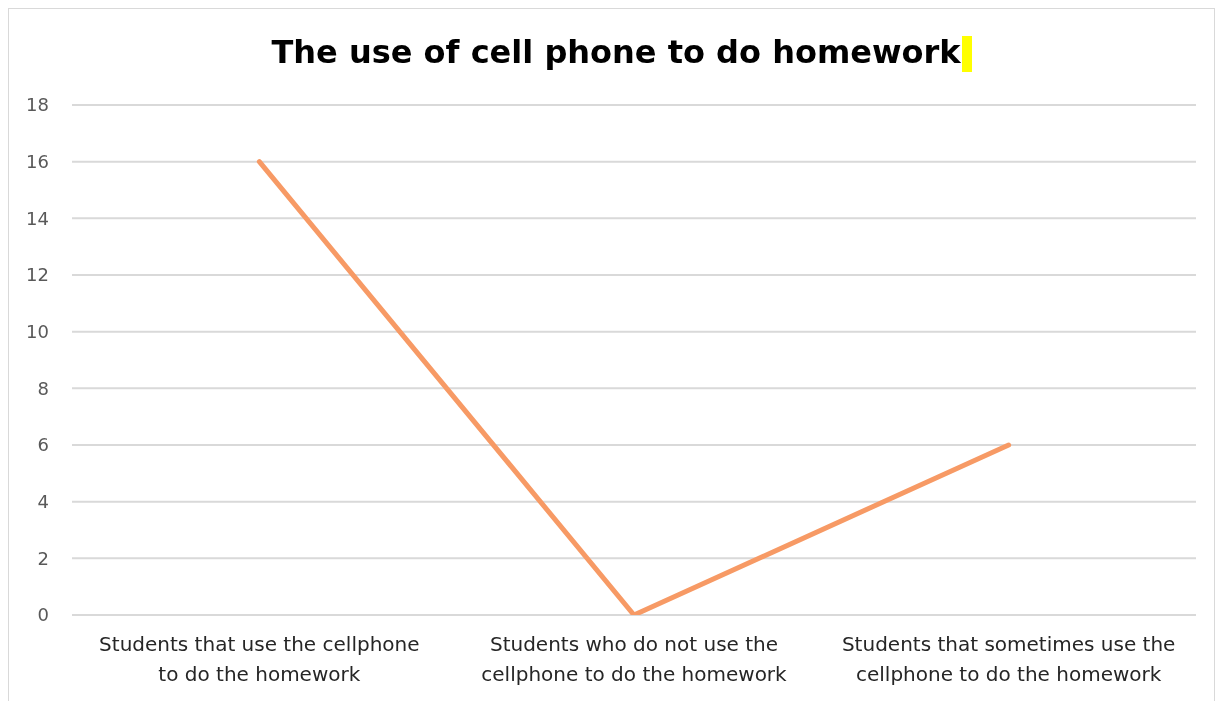 This screenshot has height=702, width=1223. What do you see at coordinates (634, 659) in the screenshot?
I see `x-tick-label: Students who do not use the cellphone to do the homework` at bounding box center [634, 659].